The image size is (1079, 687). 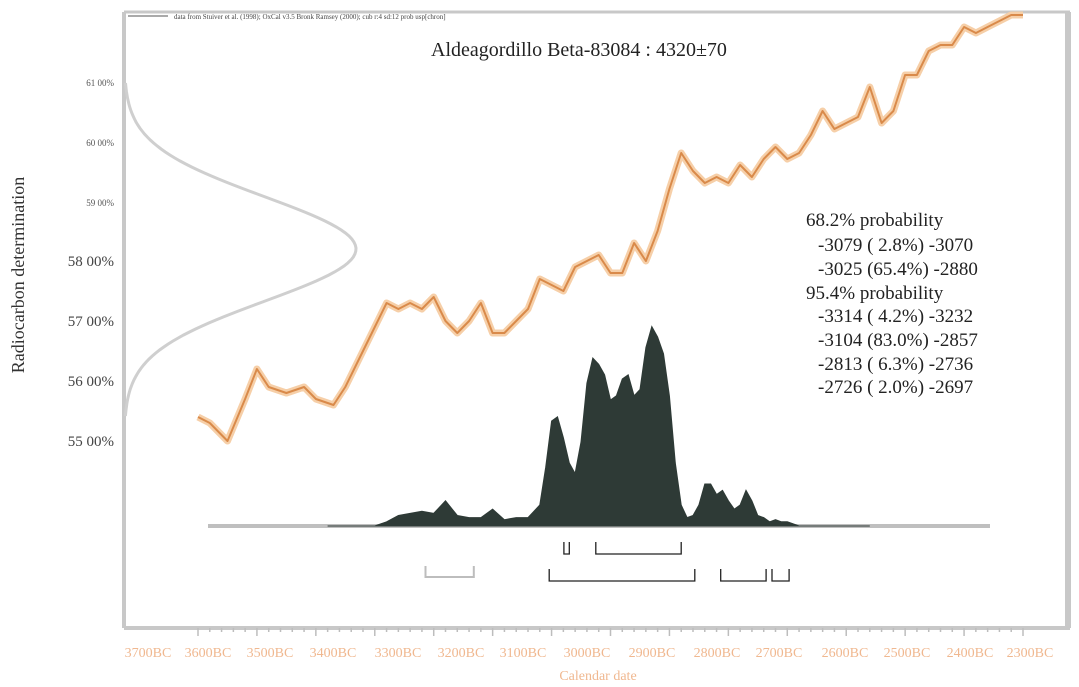 I want to click on x-tick-label: 2900BC, so click(x=652, y=653).